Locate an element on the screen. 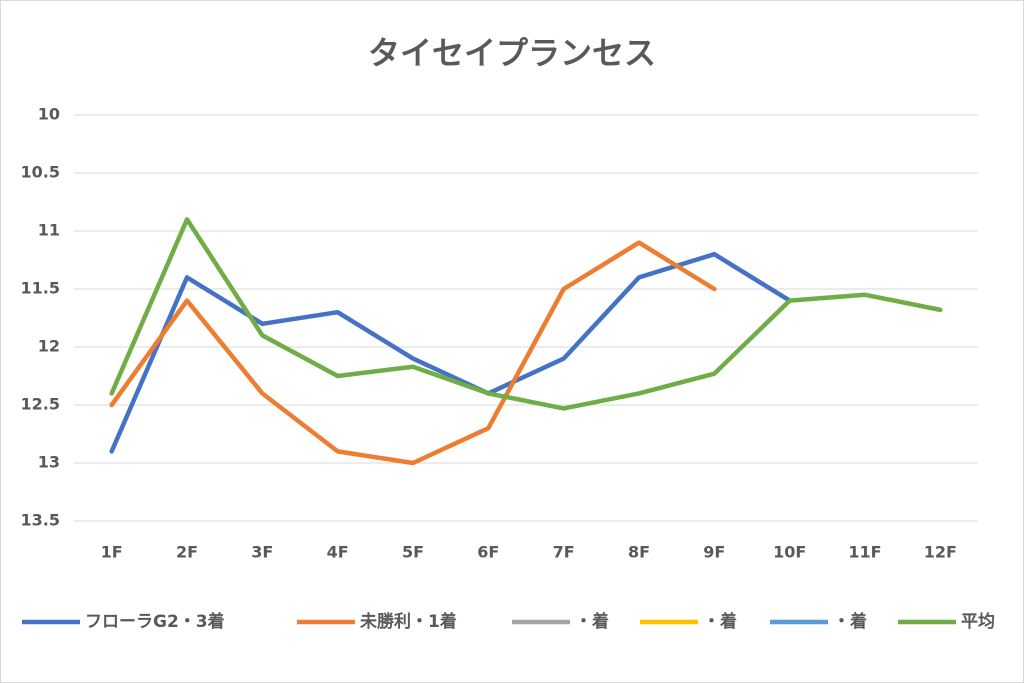  x-tick-label: 3F is located at coordinates (262, 552).